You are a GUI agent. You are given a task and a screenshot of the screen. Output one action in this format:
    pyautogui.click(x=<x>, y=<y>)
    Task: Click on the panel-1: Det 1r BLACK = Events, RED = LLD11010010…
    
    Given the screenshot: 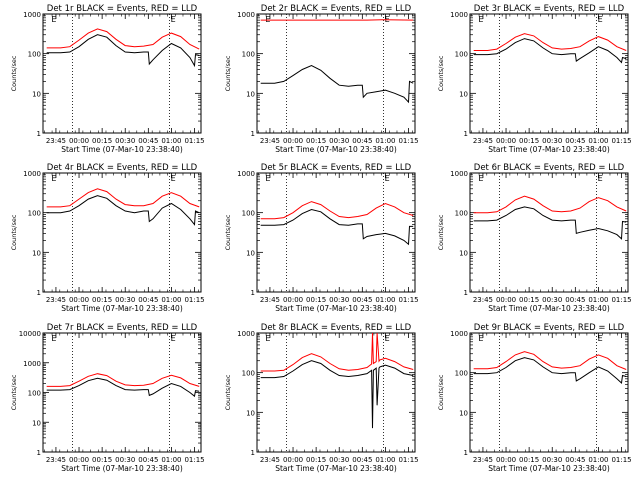 What is the action you would take?
    pyautogui.click(x=107, y=79)
    